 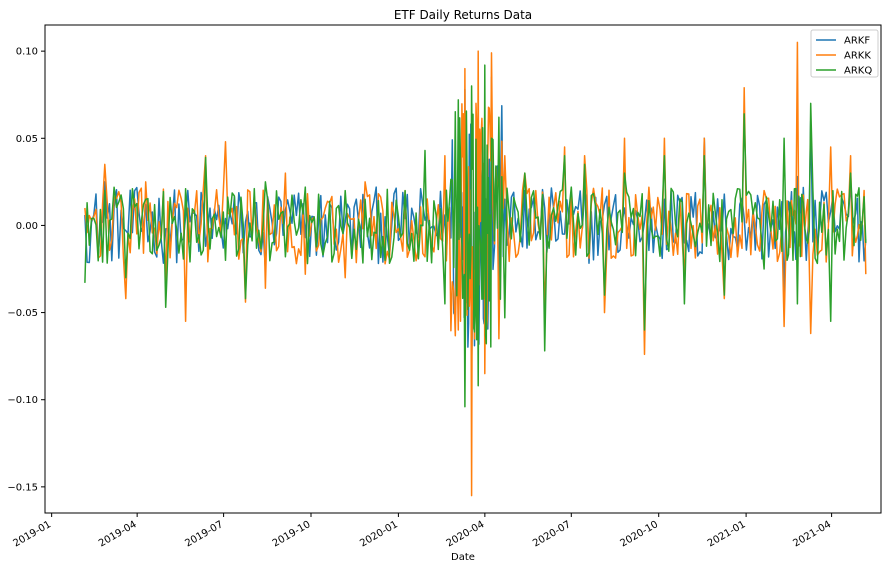 I want to click on y-tick-label: −0.05, so click(x=22, y=313).